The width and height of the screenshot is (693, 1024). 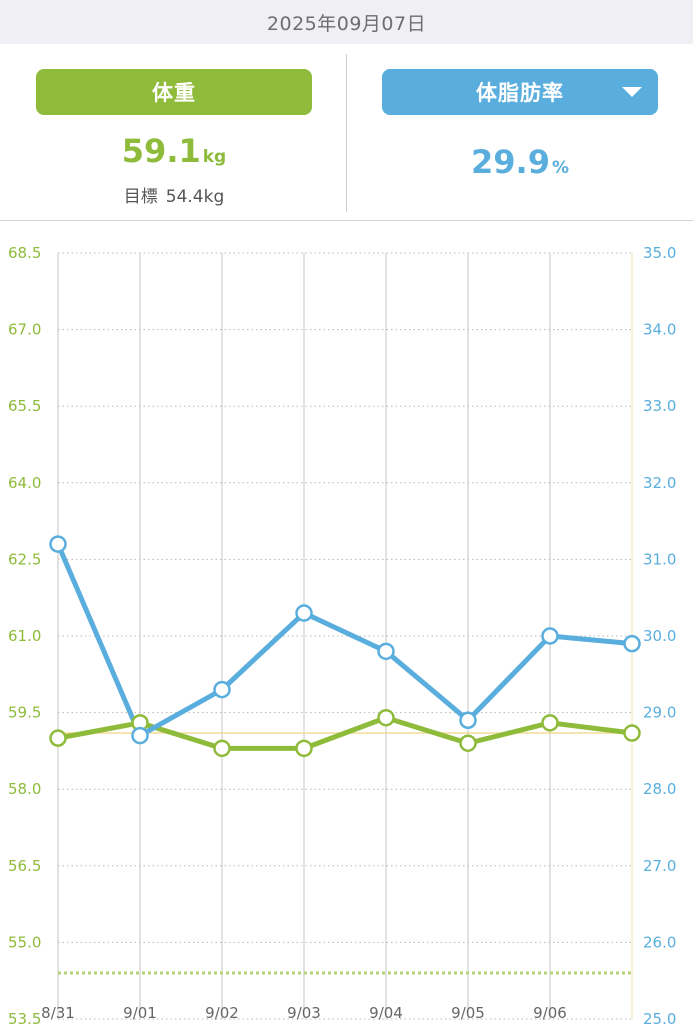 What do you see at coordinates (632, 92) in the screenshot?
I see `chevron-down-icon` at bounding box center [632, 92].